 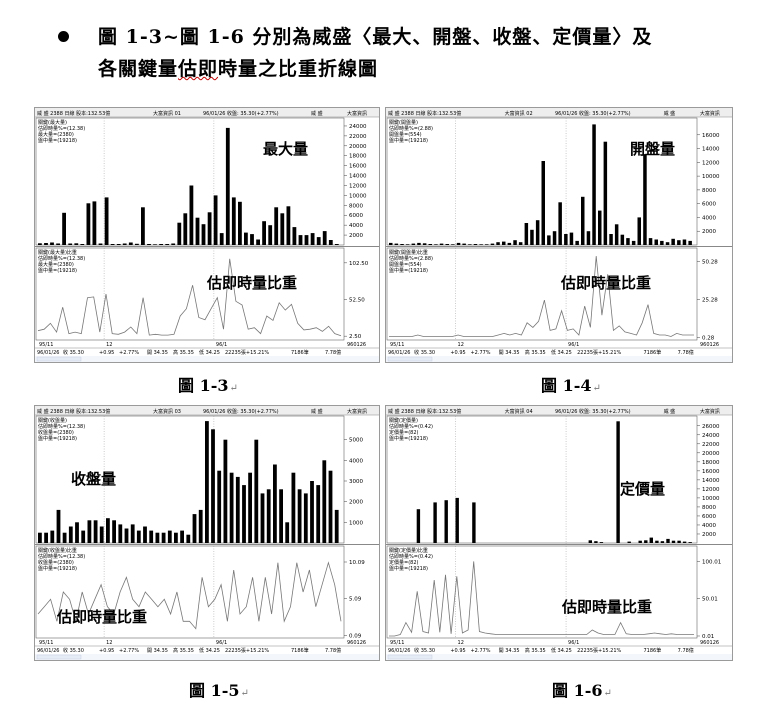 I want to click on legend-line: 收盤量=(2380), so click(x=56, y=562).